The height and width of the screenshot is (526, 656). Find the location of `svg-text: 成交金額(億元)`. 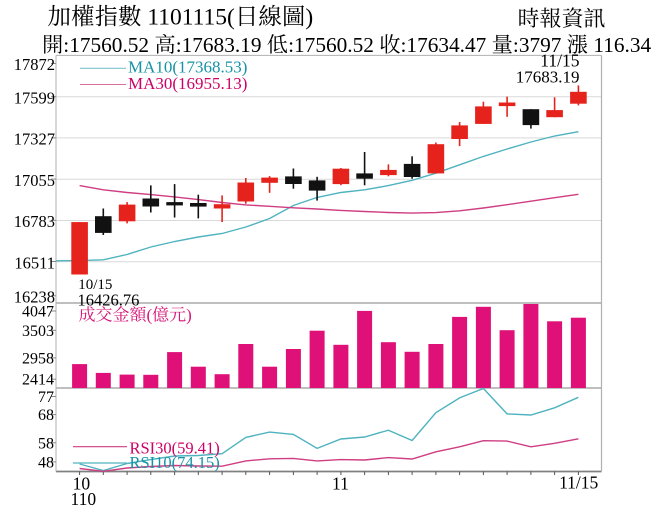

svg-text: 成交金額(億元) is located at coordinates (135, 313).